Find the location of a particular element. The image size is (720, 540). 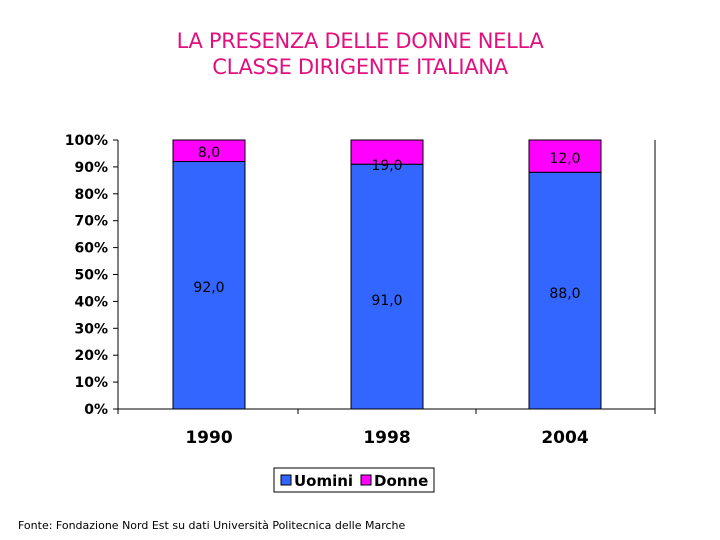

bar-uomini-2004 is located at coordinates (565, 290).